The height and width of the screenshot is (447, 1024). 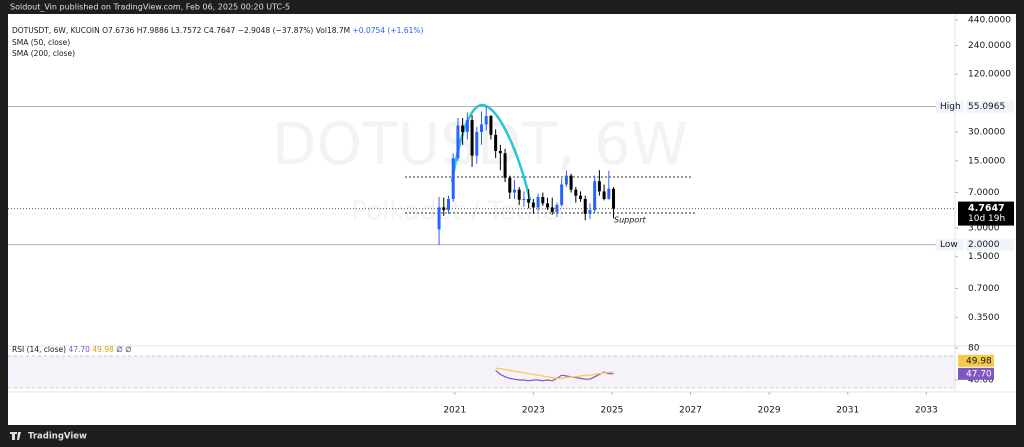 I want to click on brand: TradingView, so click(x=57, y=437).